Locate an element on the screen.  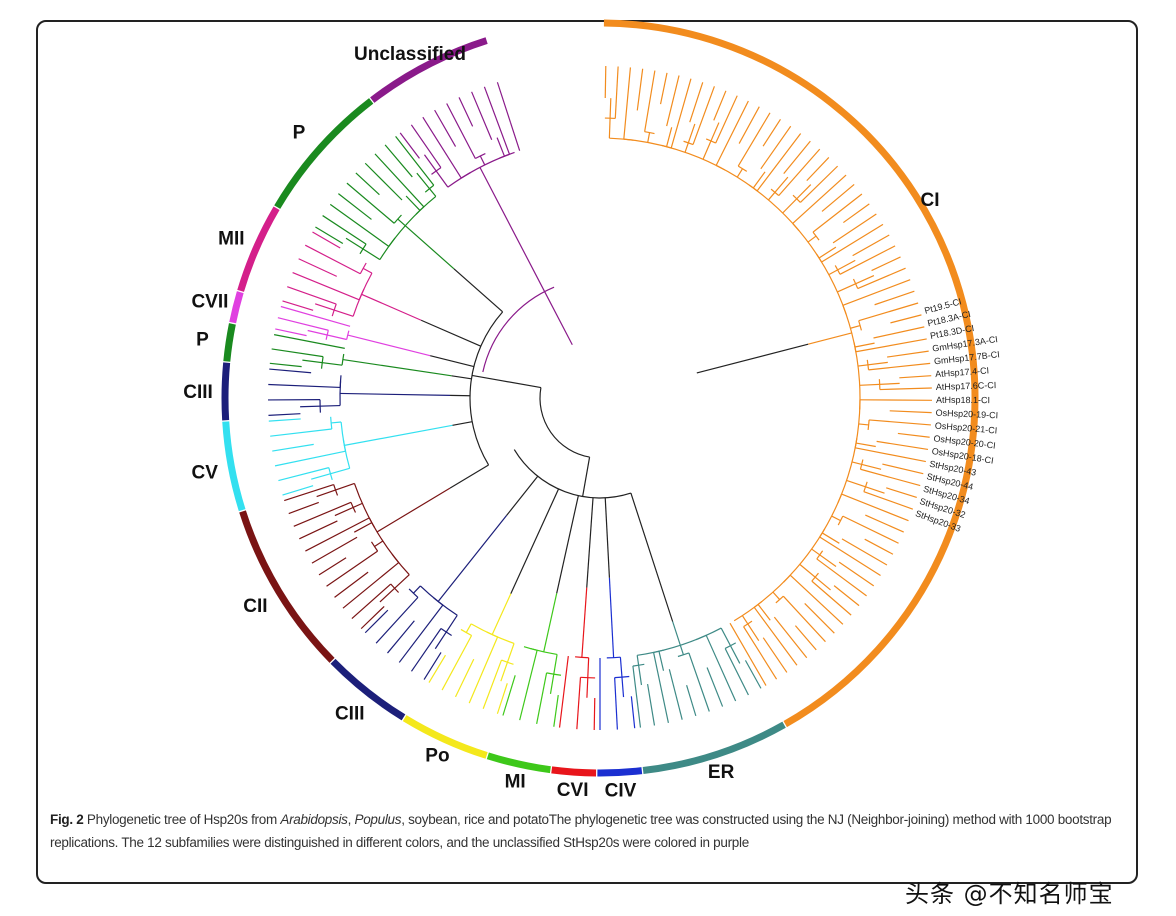
clade-label: MI is located at coordinates (515, 782).